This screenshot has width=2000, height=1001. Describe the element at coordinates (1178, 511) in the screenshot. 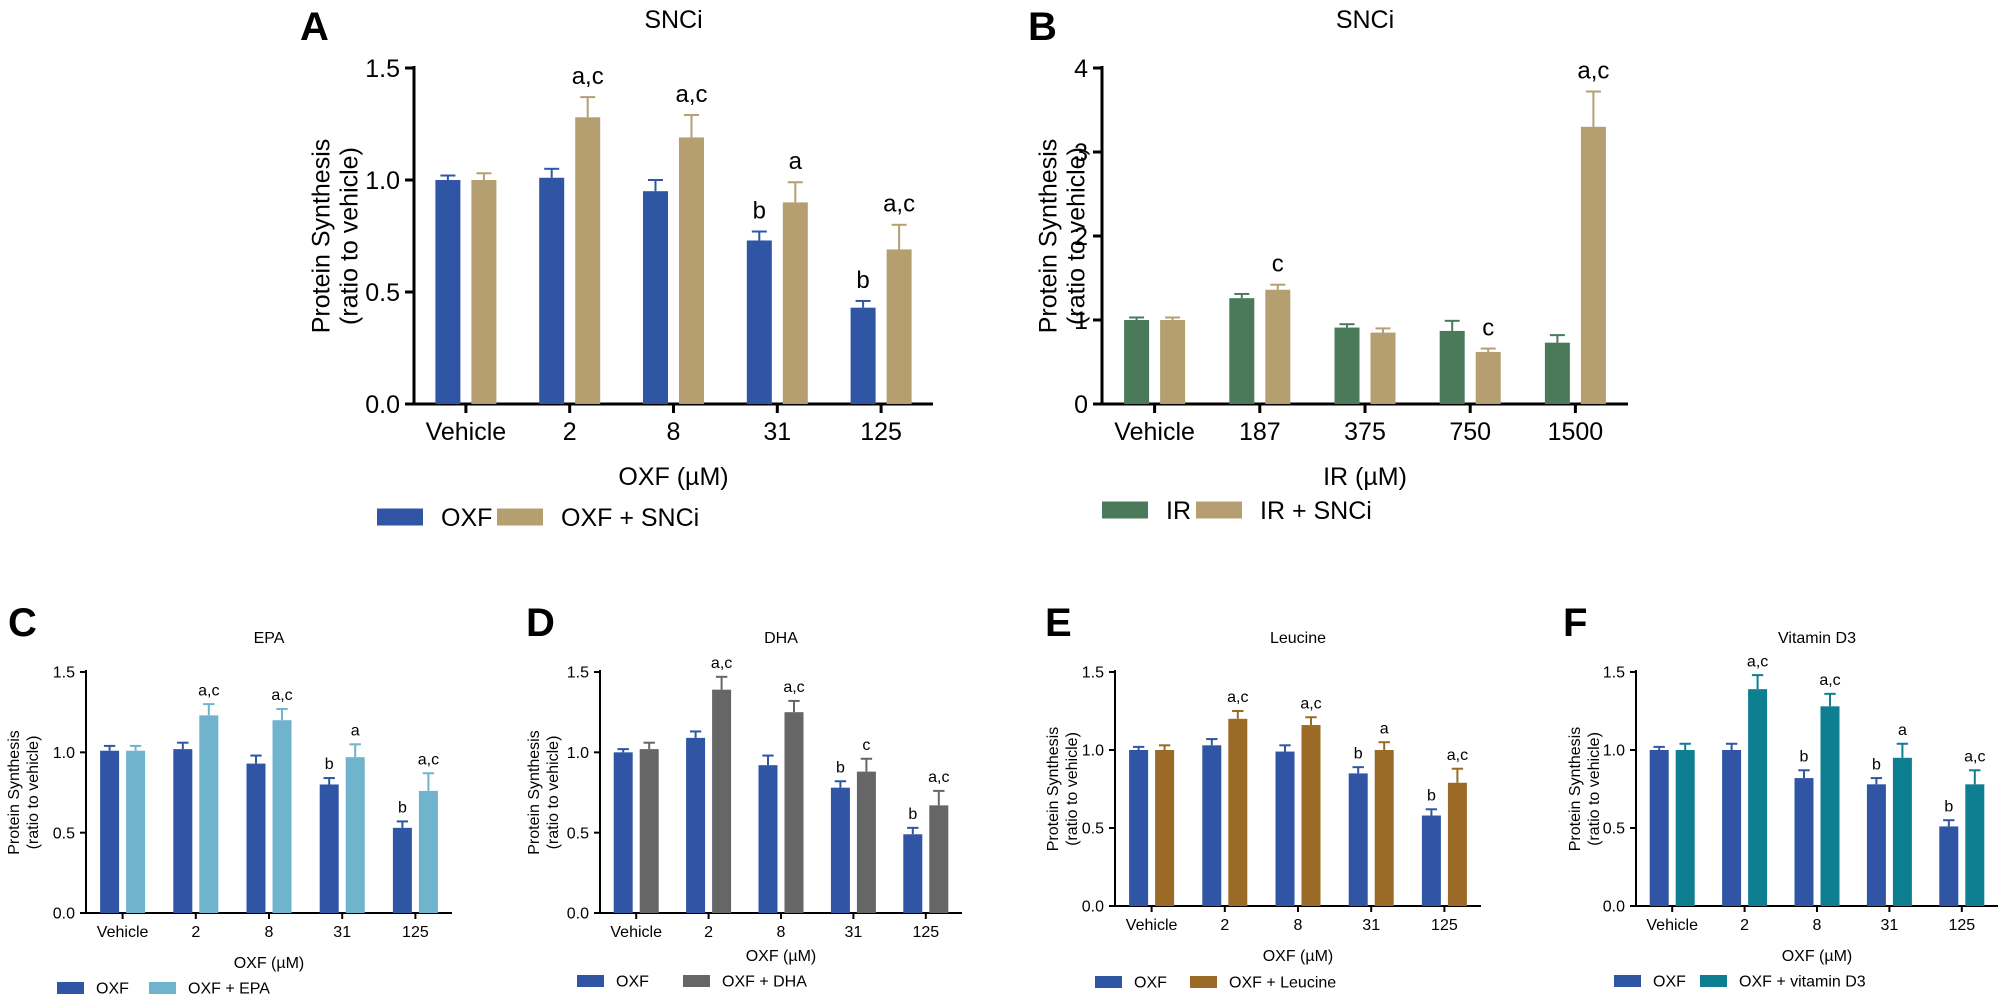

I see `legend-label: IR` at that location.